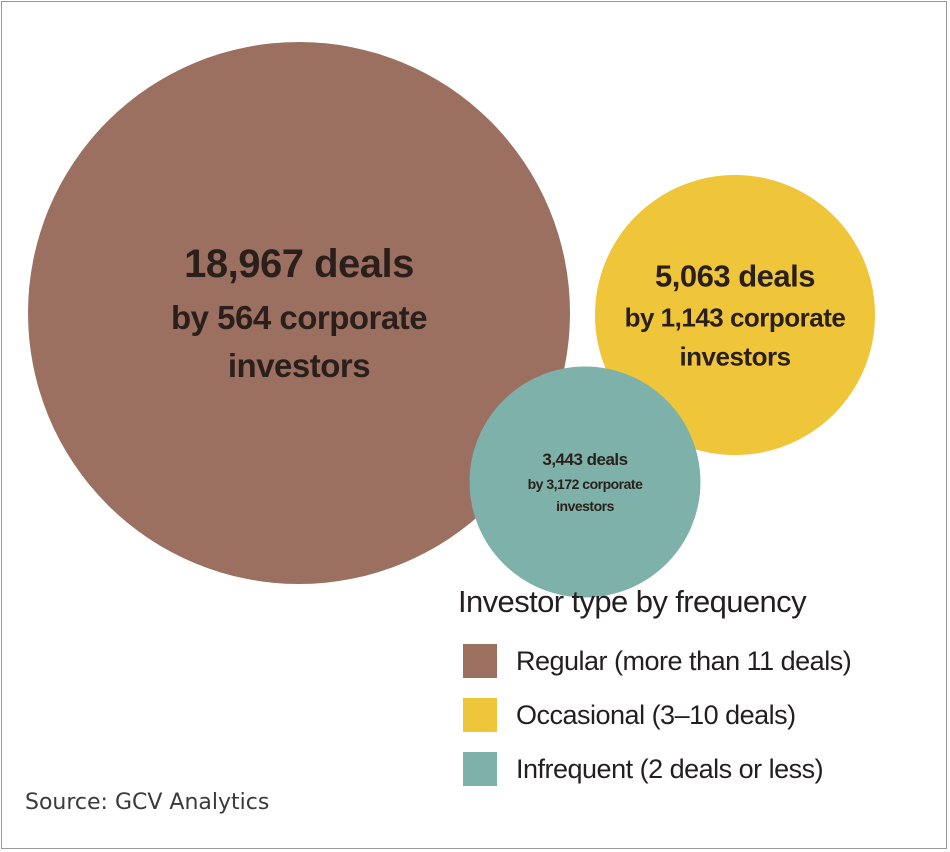  What do you see at coordinates (585, 506) in the screenshot?
I see `bubble-label-infrequent-2: investors` at bounding box center [585, 506].